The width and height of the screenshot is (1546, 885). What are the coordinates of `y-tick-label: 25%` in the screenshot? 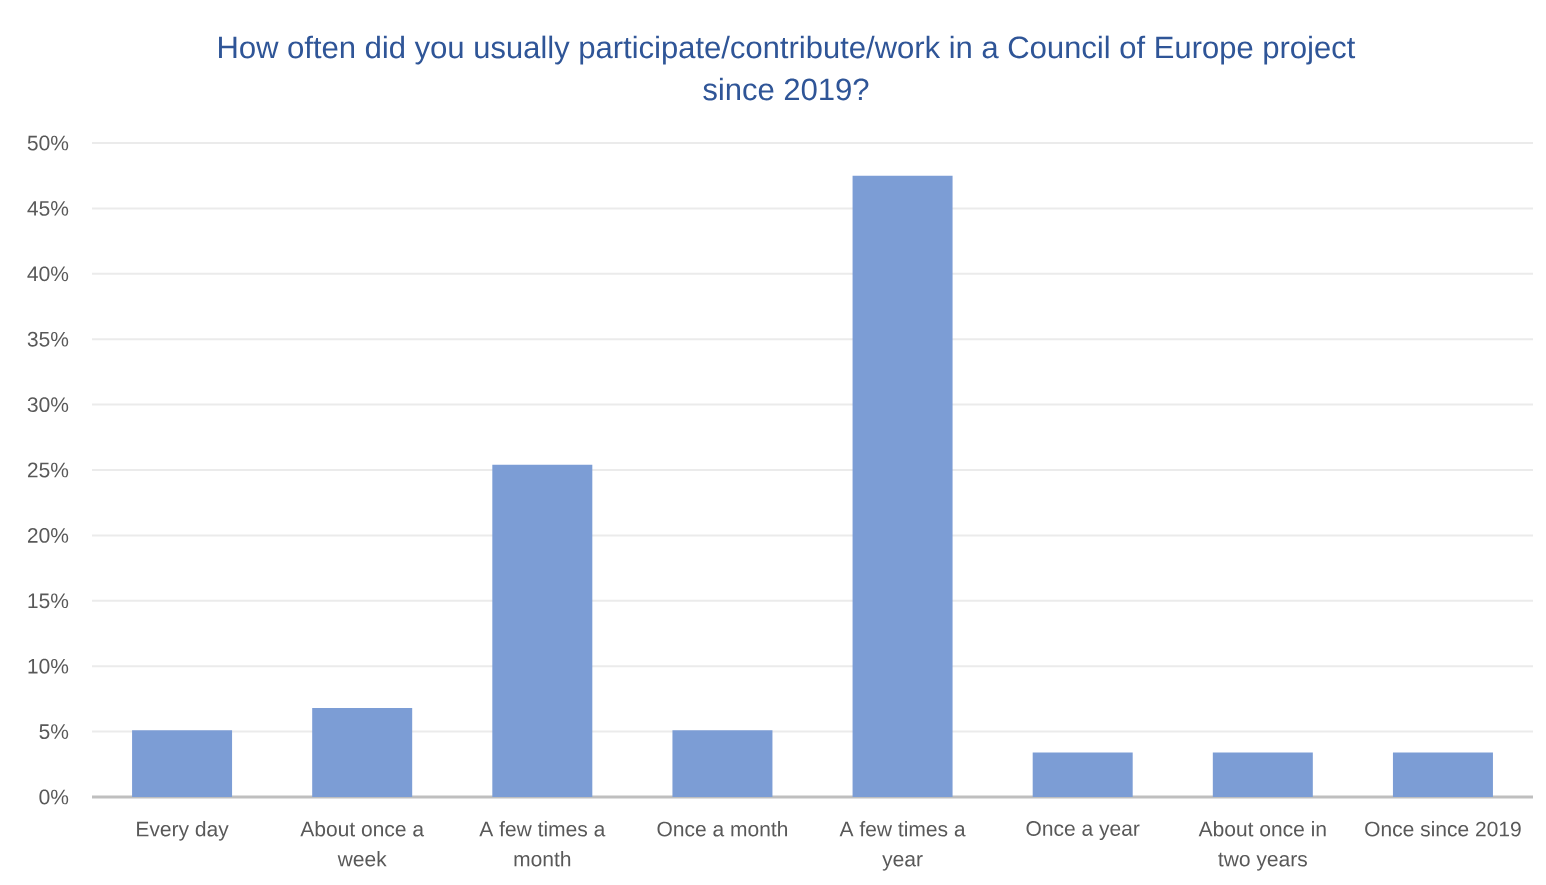 It's located at (48, 470).